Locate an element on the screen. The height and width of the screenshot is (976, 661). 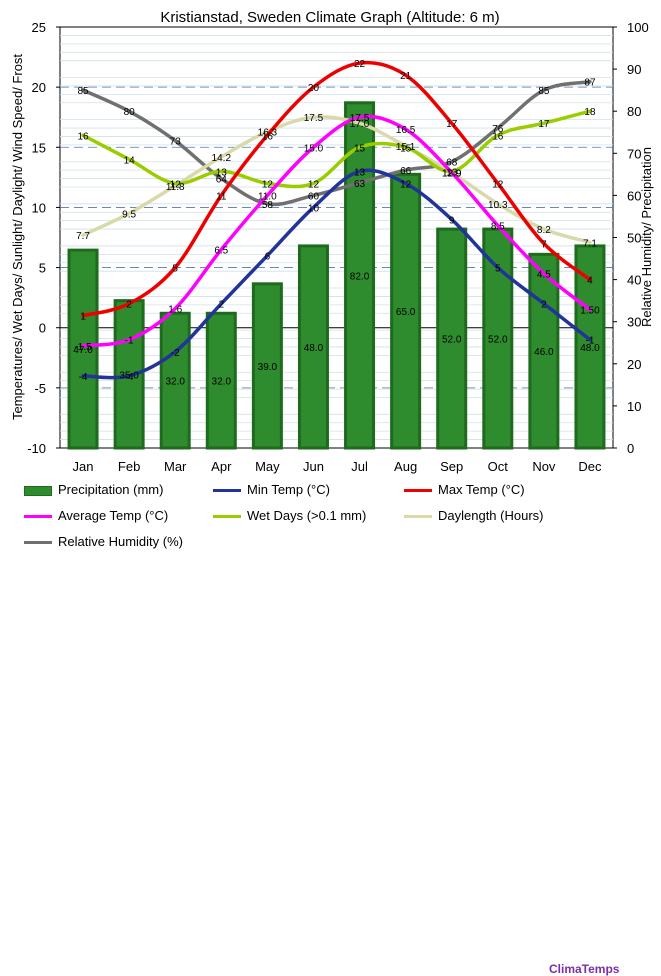
max-data-label: 4 is located at coordinates (590, 281).